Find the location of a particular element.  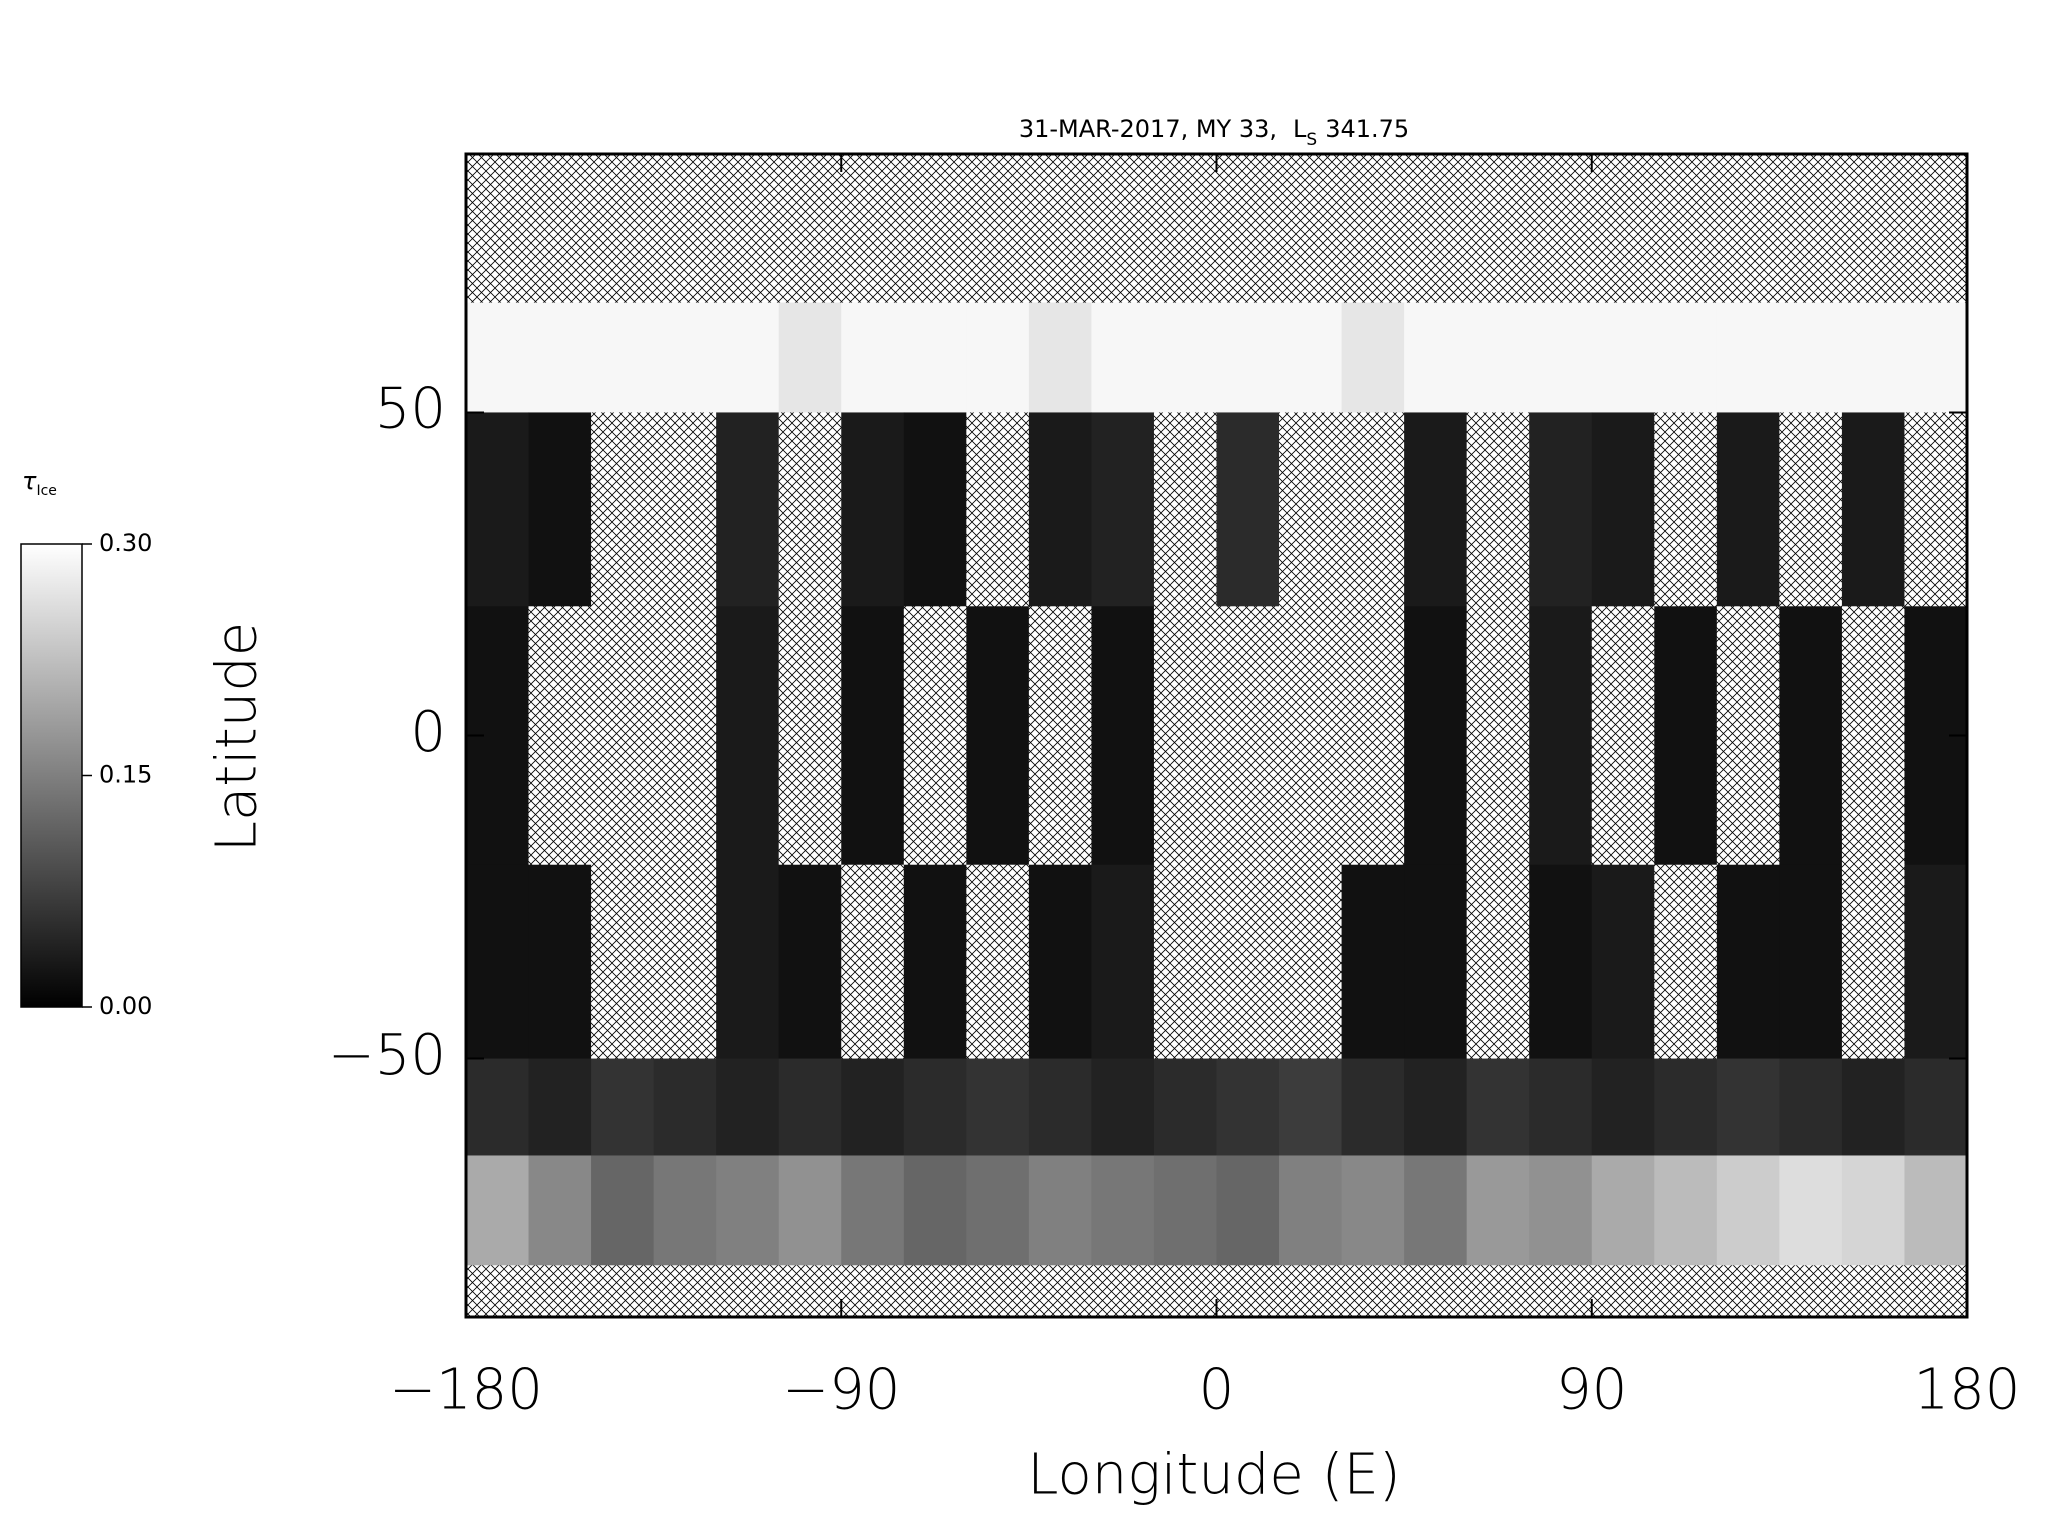

chart-title: 31-MAR-2017, MY 33, LS 341.75 is located at coordinates (1214, 132).